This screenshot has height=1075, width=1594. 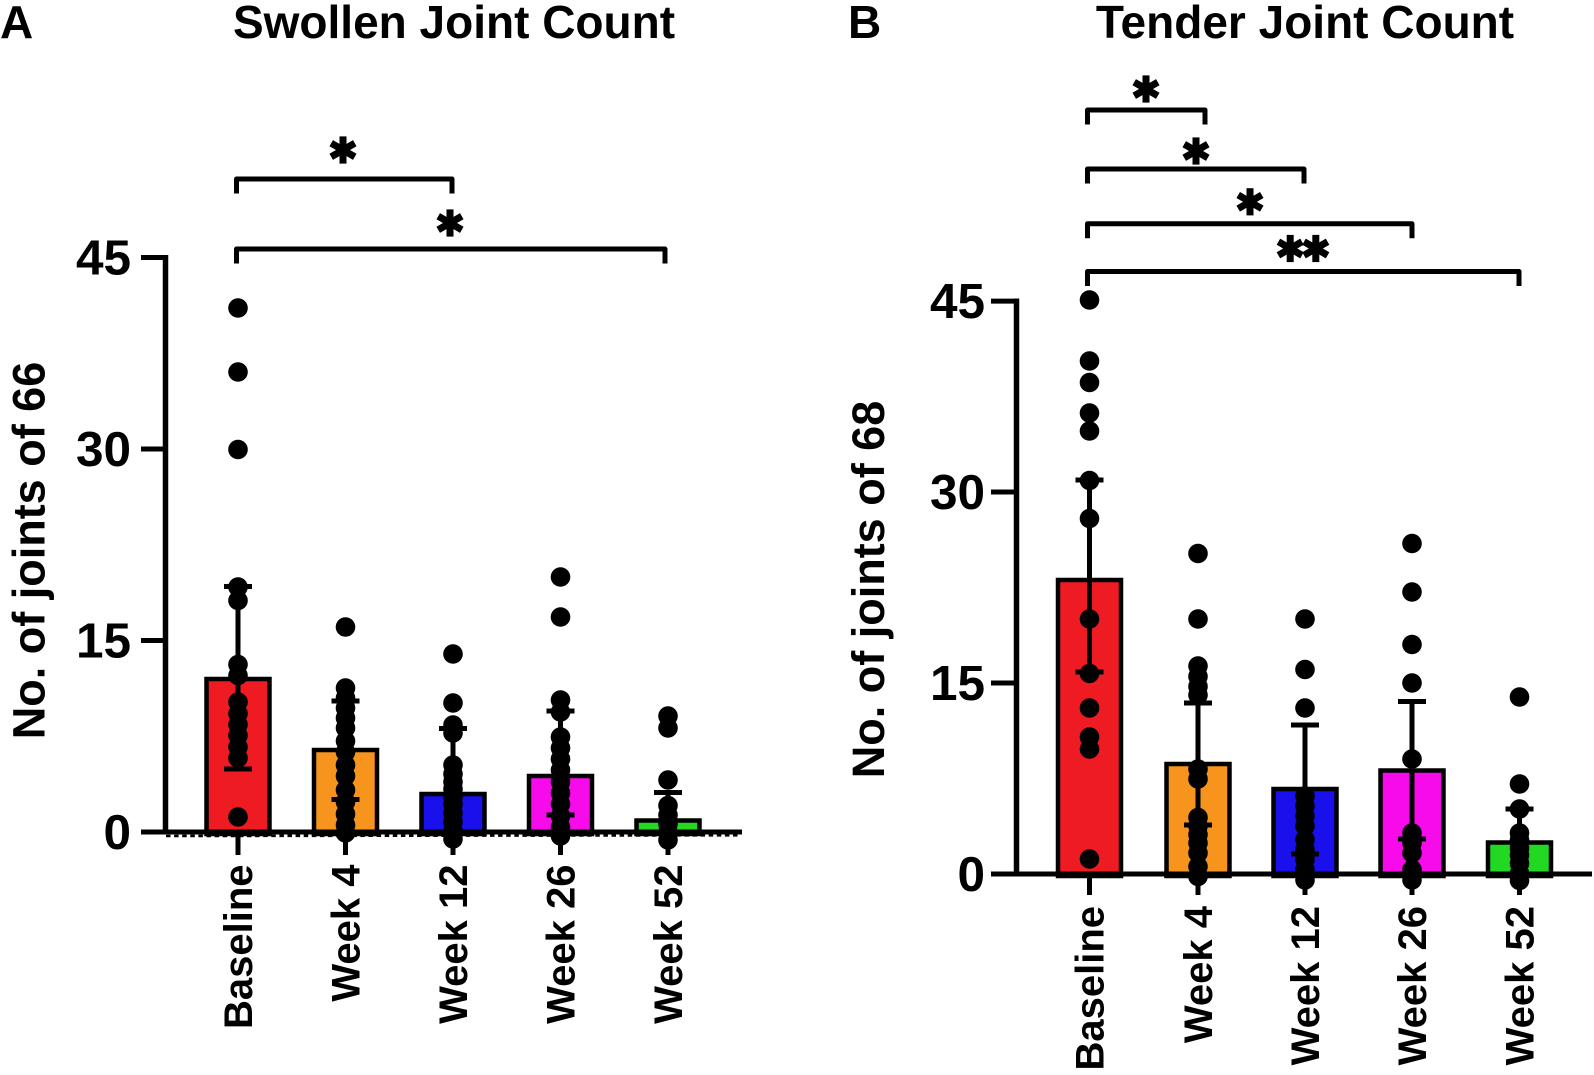 I want to click on svg-text: A, so click(x=16, y=24).